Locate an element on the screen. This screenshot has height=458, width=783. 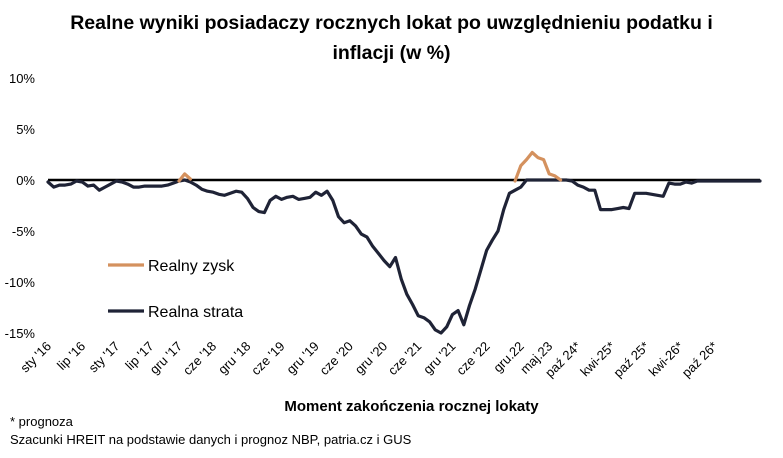
y-tick-label: -5% is located at coordinates (24, 231).